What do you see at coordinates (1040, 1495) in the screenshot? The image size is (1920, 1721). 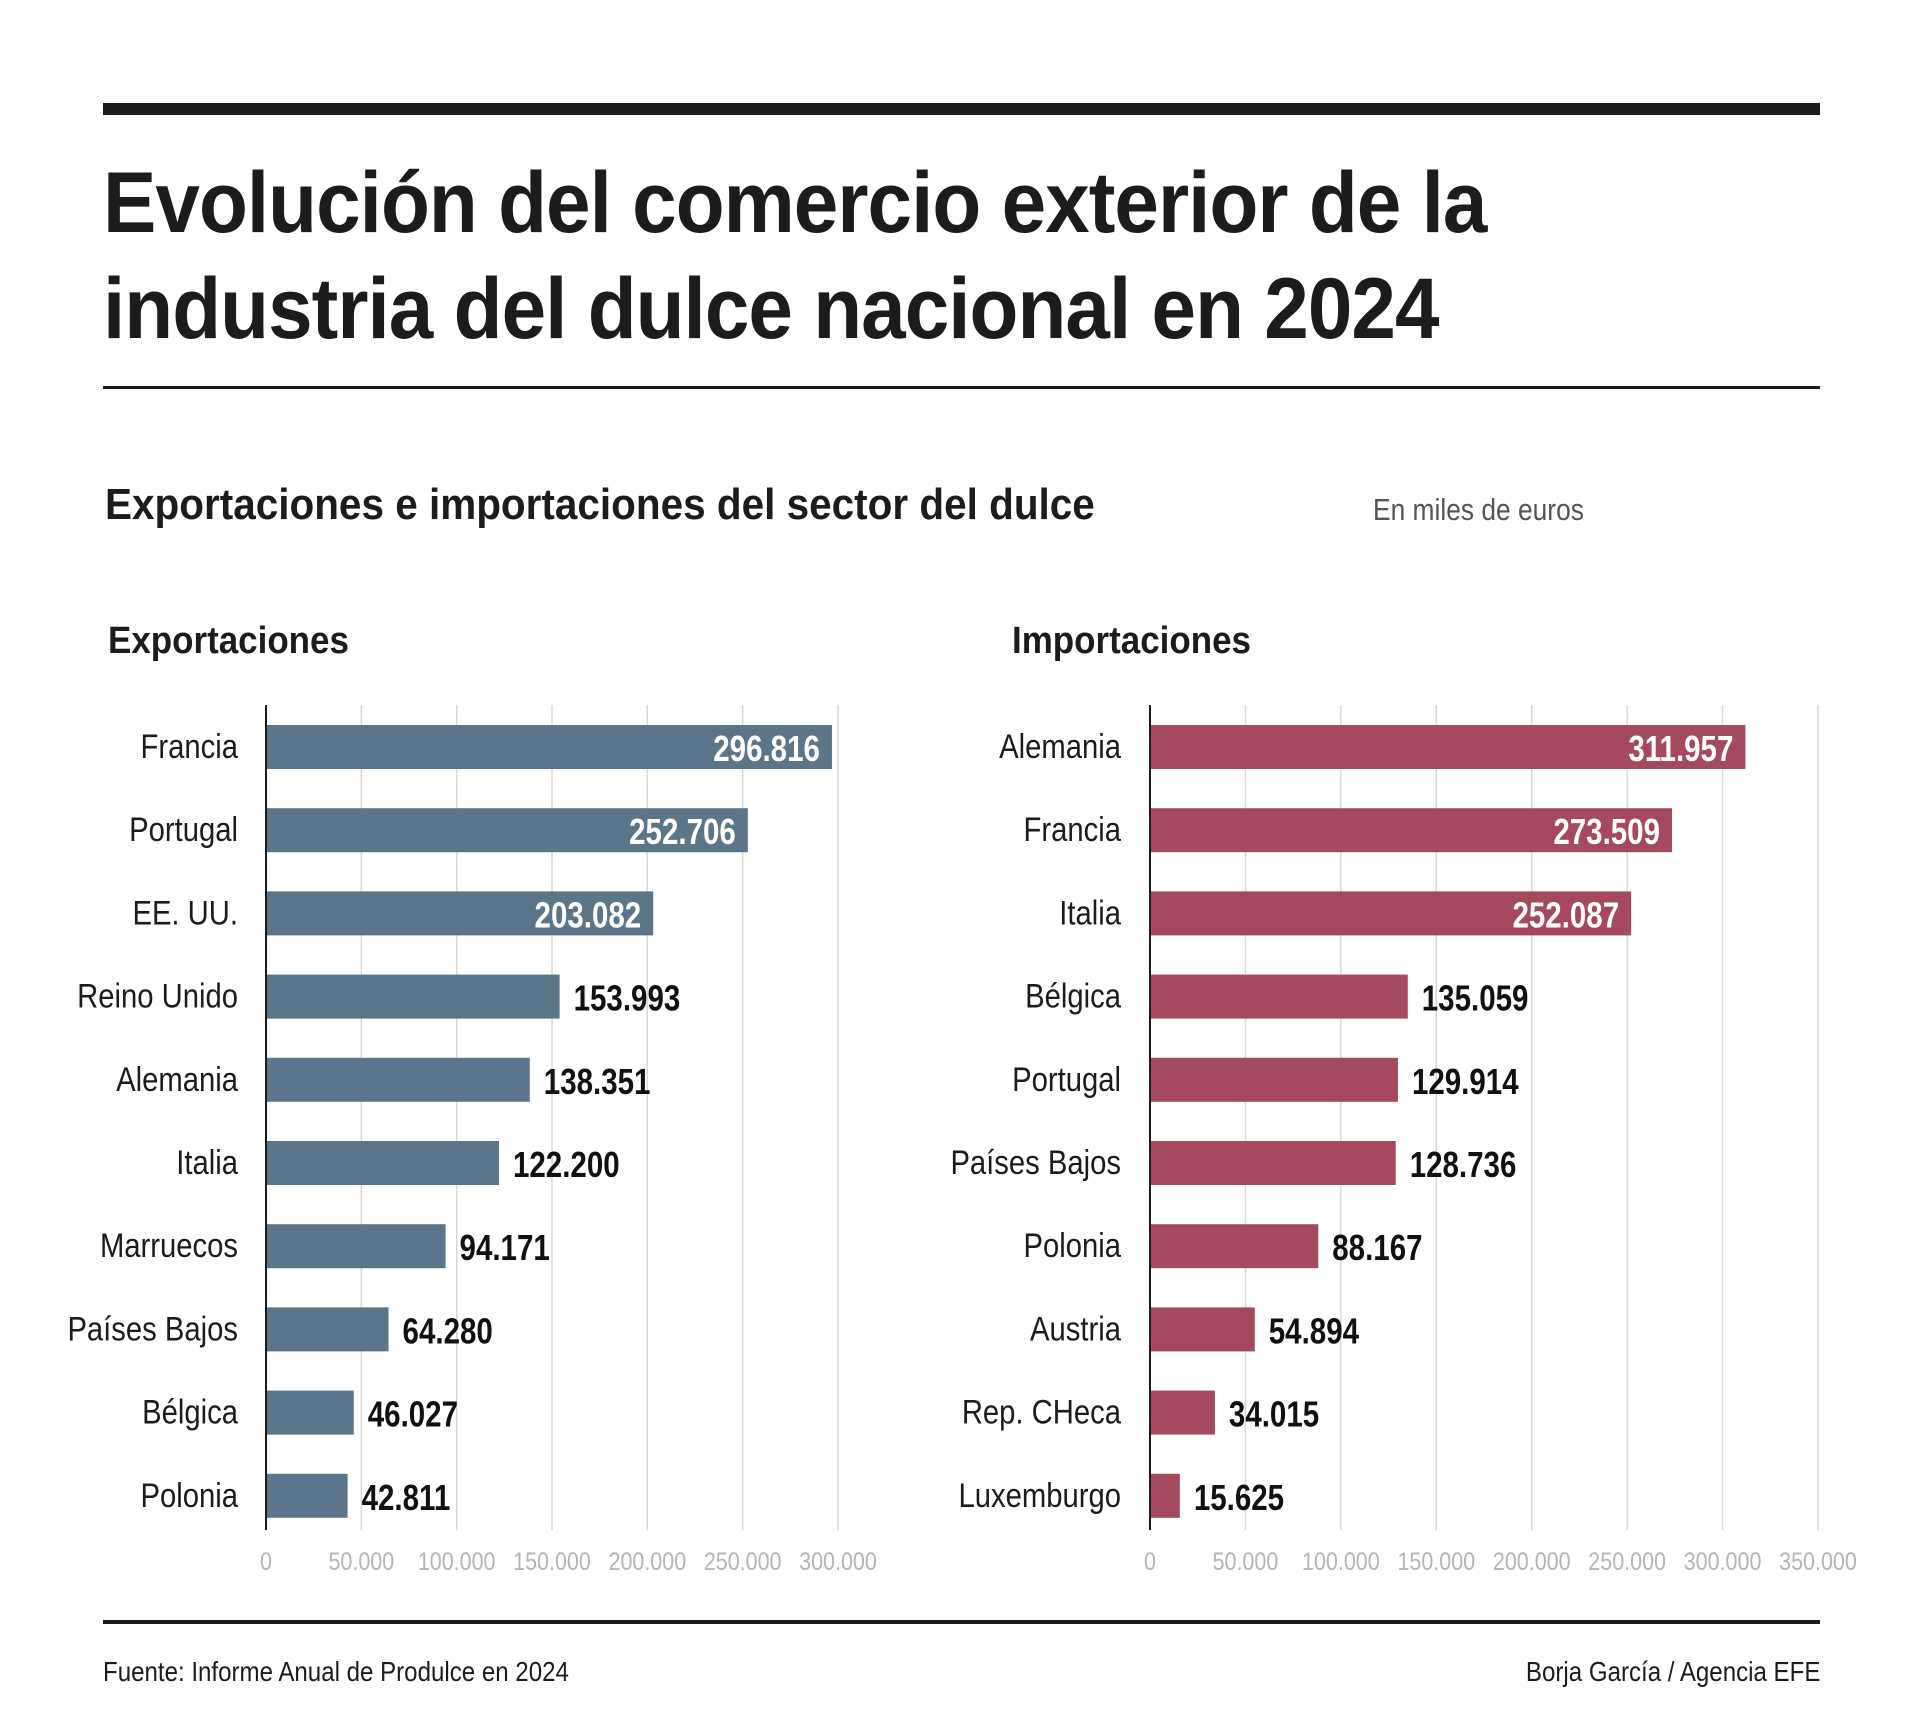 I see `imports-category-label: Luxemburgo` at bounding box center [1040, 1495].